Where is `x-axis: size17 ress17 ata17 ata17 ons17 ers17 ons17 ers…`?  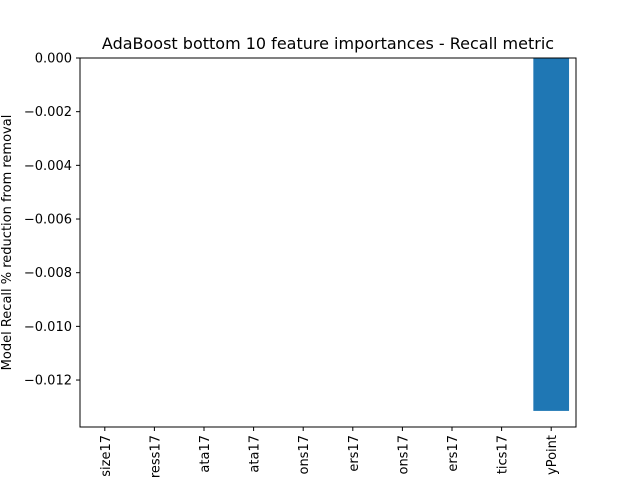 x-axis: size17 ress17 ata17 ata17 ons17 ers17 ons17 ers… is located at coordinates (329, 452).